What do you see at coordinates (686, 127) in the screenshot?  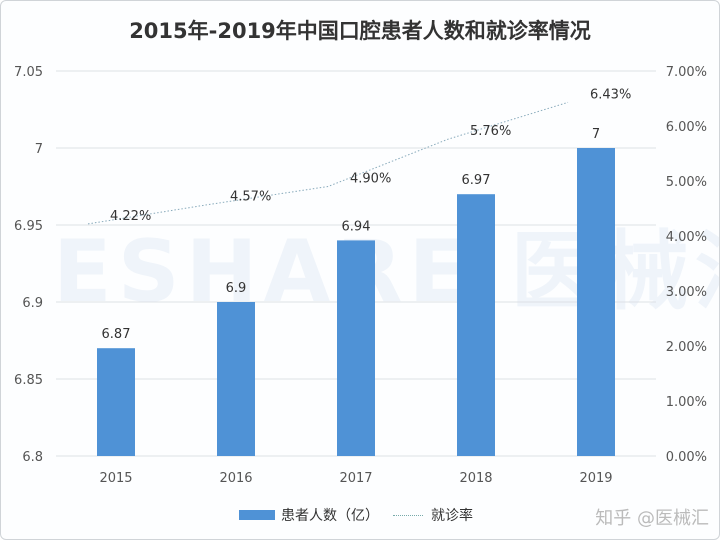 I see `y-right-tick-label: 6.00%` at bounding box center [686, 127].